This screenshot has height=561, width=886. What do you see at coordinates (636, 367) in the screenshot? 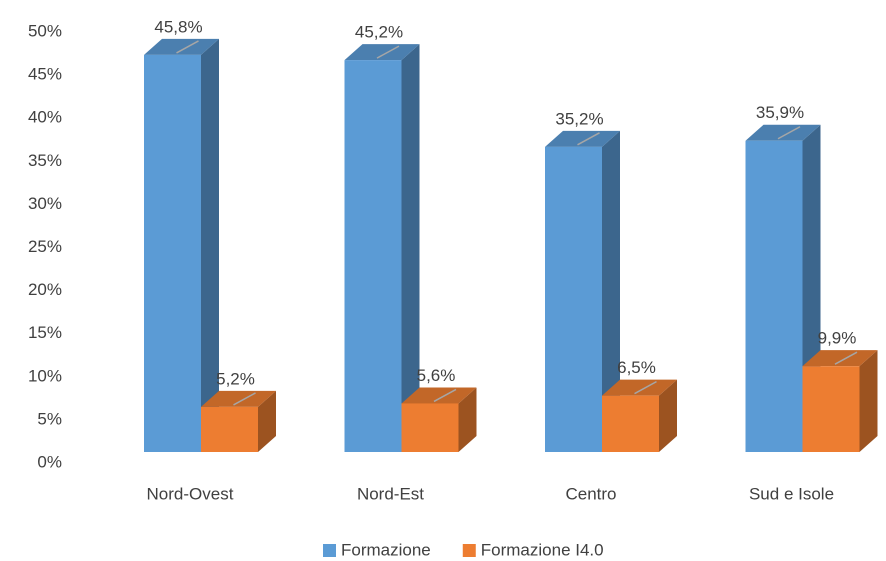
I see `data-label: 6,5%` at bounding box center [636, 367].